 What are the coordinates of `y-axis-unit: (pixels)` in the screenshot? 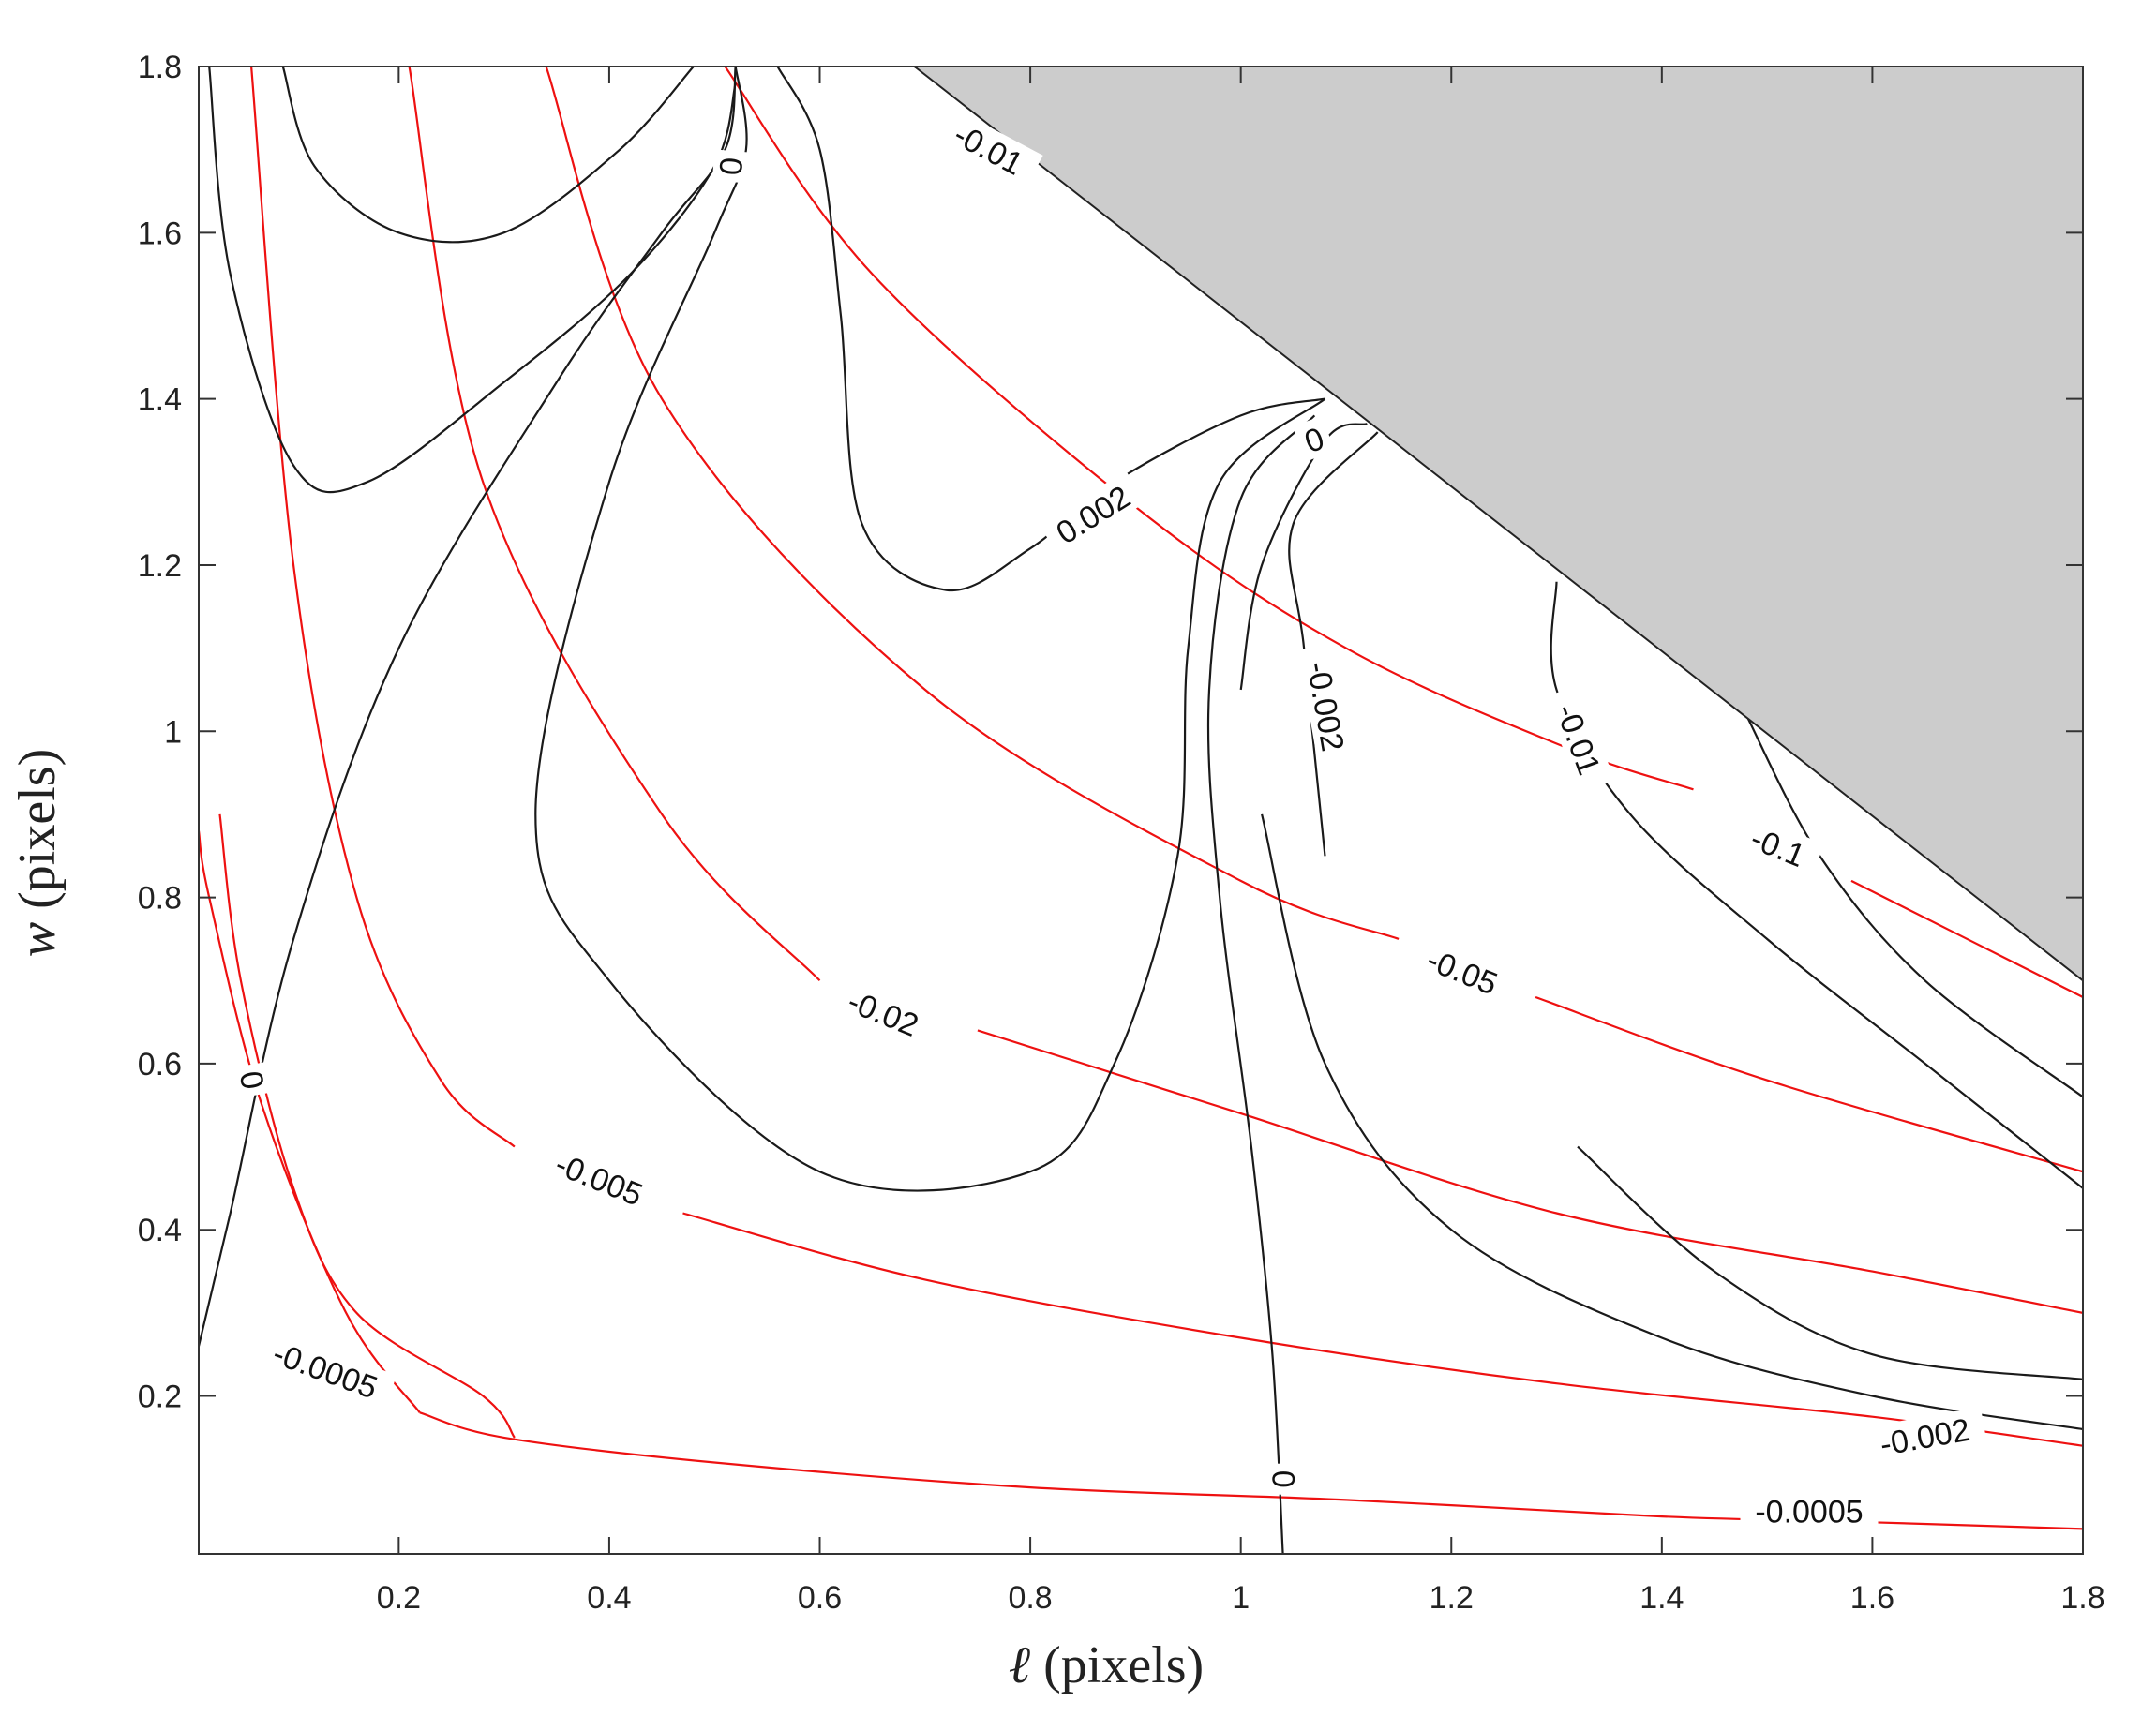 It's located at (38, 835).